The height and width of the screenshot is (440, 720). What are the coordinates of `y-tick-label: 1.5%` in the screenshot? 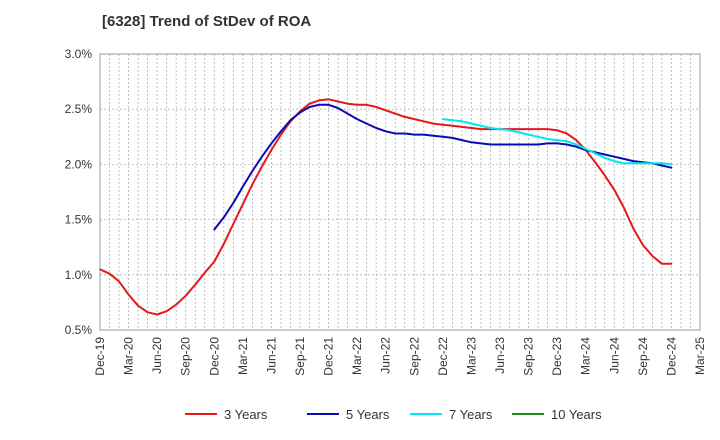 It's located at (79, 220).